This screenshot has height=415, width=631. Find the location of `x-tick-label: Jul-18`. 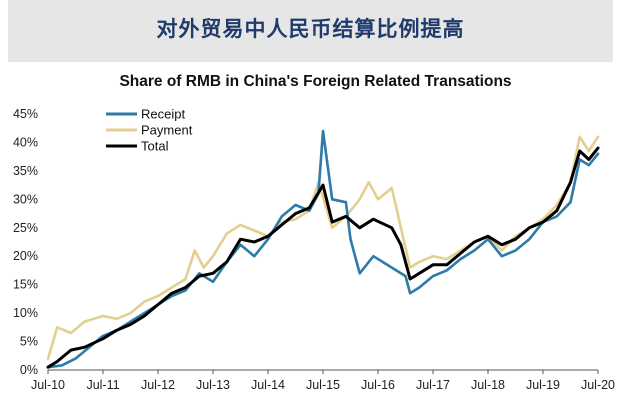

x-tick-label: Jul-18 is located at coordinates (488, 385).